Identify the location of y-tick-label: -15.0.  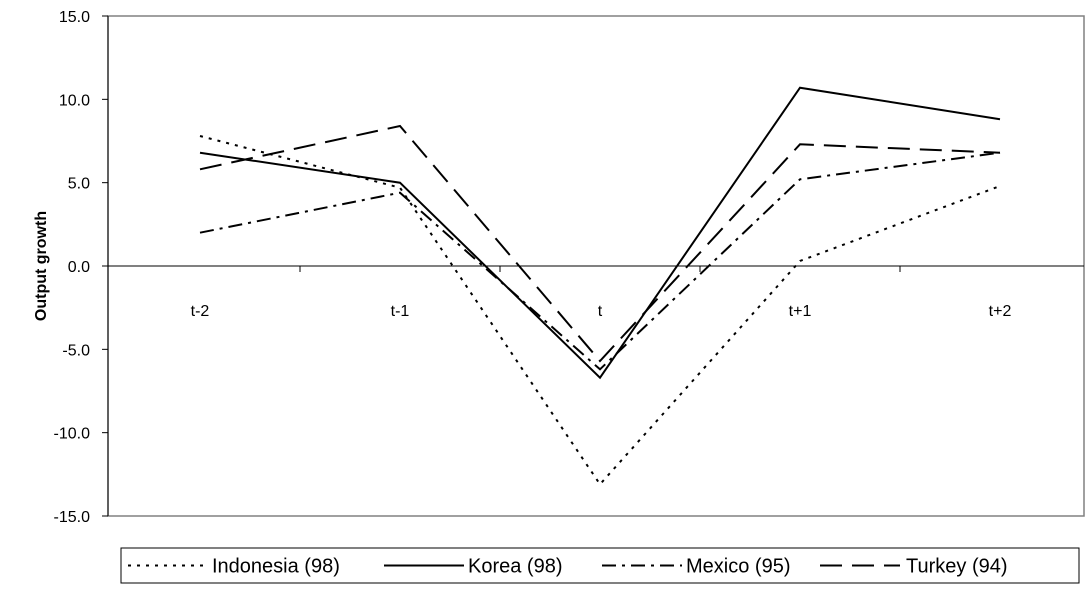
(72, 517).